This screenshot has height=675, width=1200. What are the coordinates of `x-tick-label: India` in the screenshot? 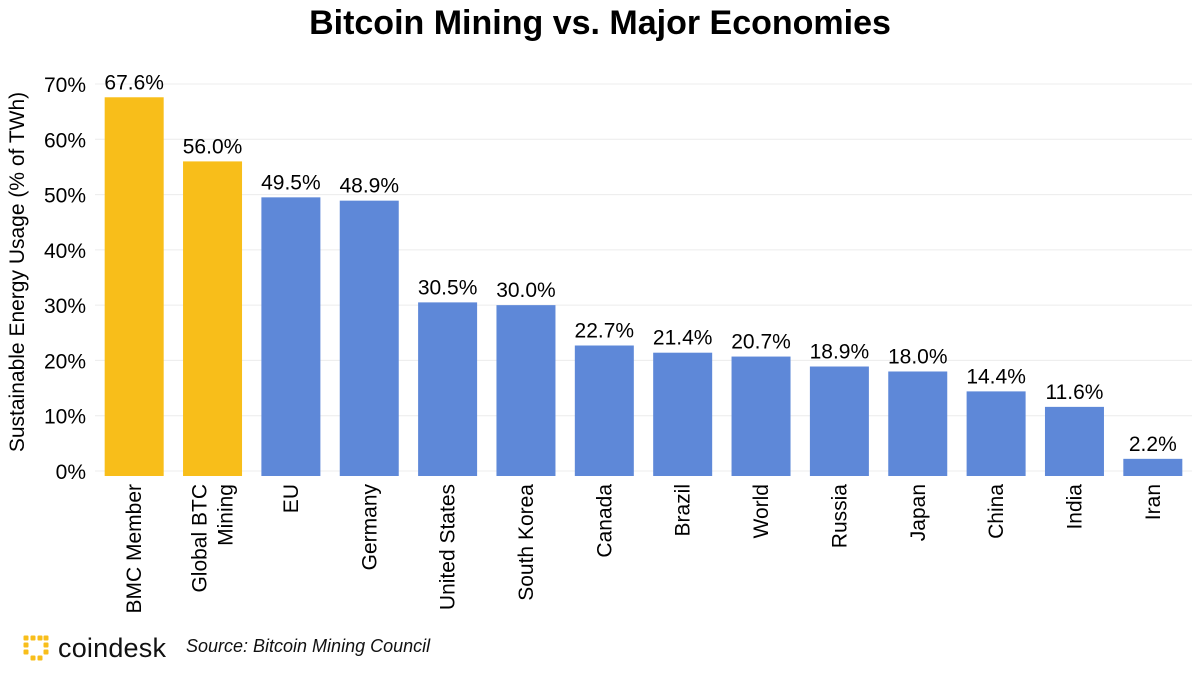 It's located at (1074, 507).